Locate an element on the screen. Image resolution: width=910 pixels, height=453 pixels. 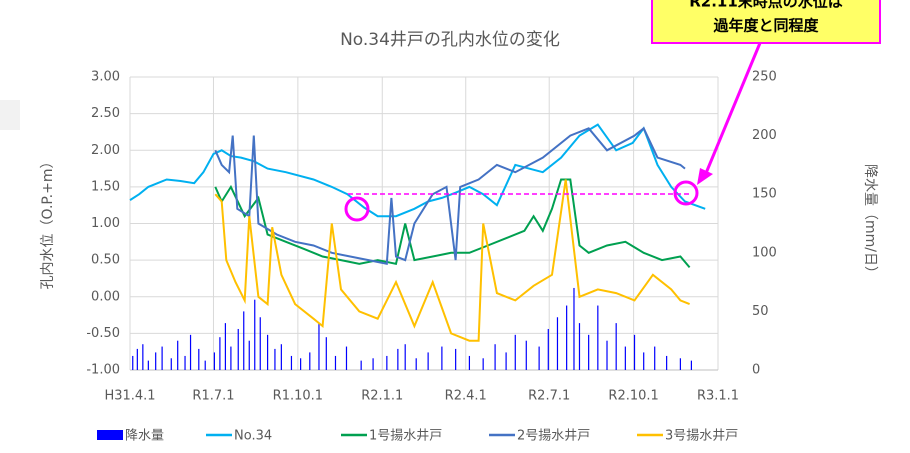
y2-tick-label: 100 is located at coordinates (764, 252).